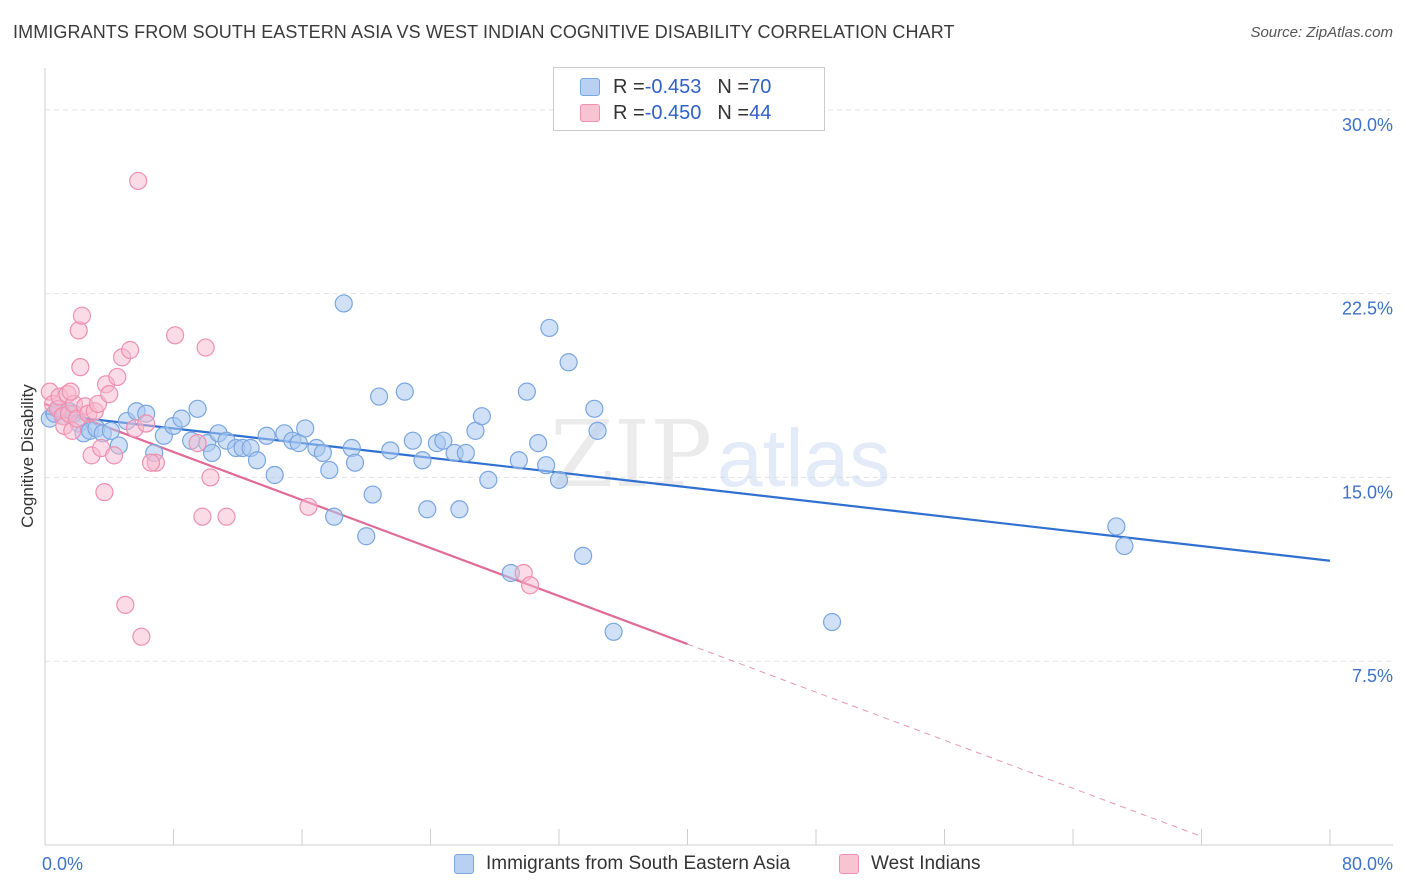  I want to click on legend-n-value: 44, so click(760, 112).